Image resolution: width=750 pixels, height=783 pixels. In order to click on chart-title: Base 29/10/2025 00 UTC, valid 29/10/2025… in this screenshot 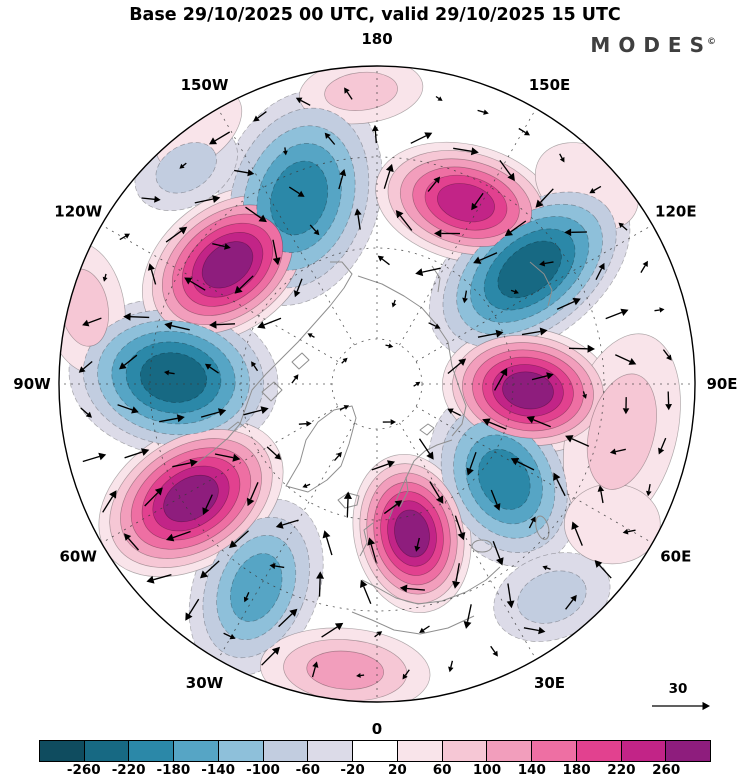, I will do `click(375, 15)`.